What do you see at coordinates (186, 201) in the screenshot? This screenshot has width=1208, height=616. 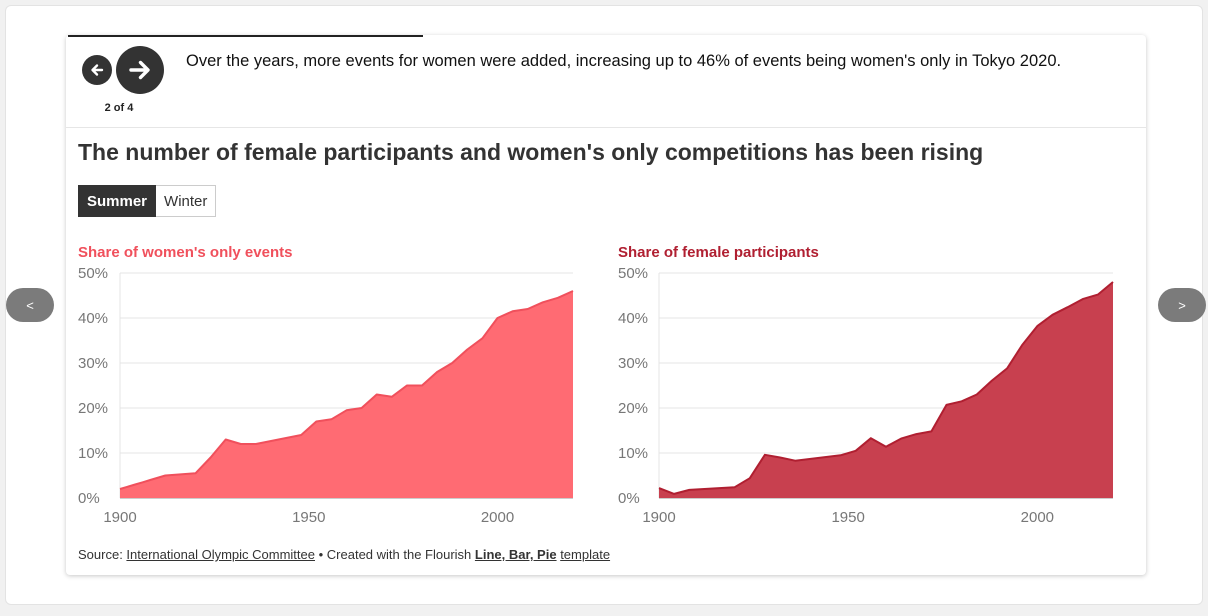 I see `toggle-winter: Winter` at bounding box center [186, 201].